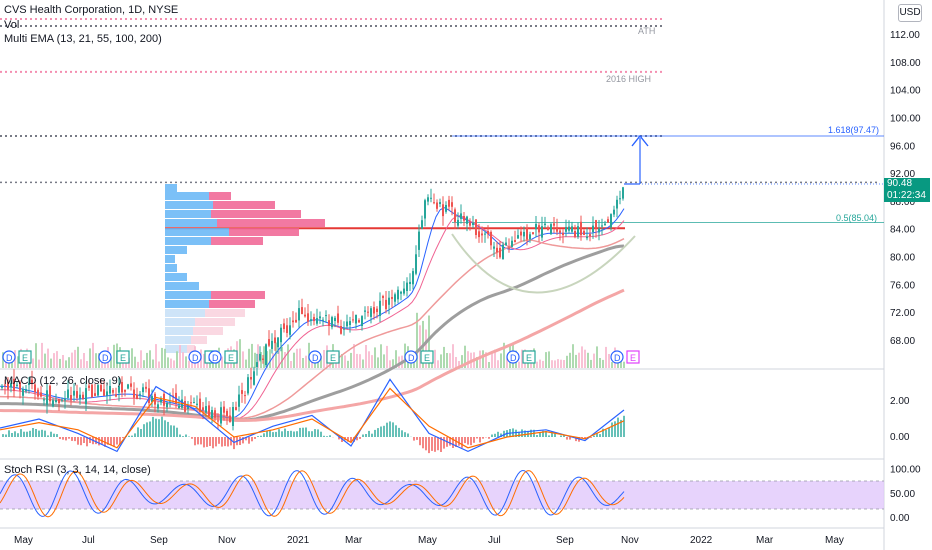 The width and height of the screenshot is (932, 550). What do you see at coordinates (225, 313) in the screenshot?
I see `vp-down-bar` at bounding box center [225, 313].